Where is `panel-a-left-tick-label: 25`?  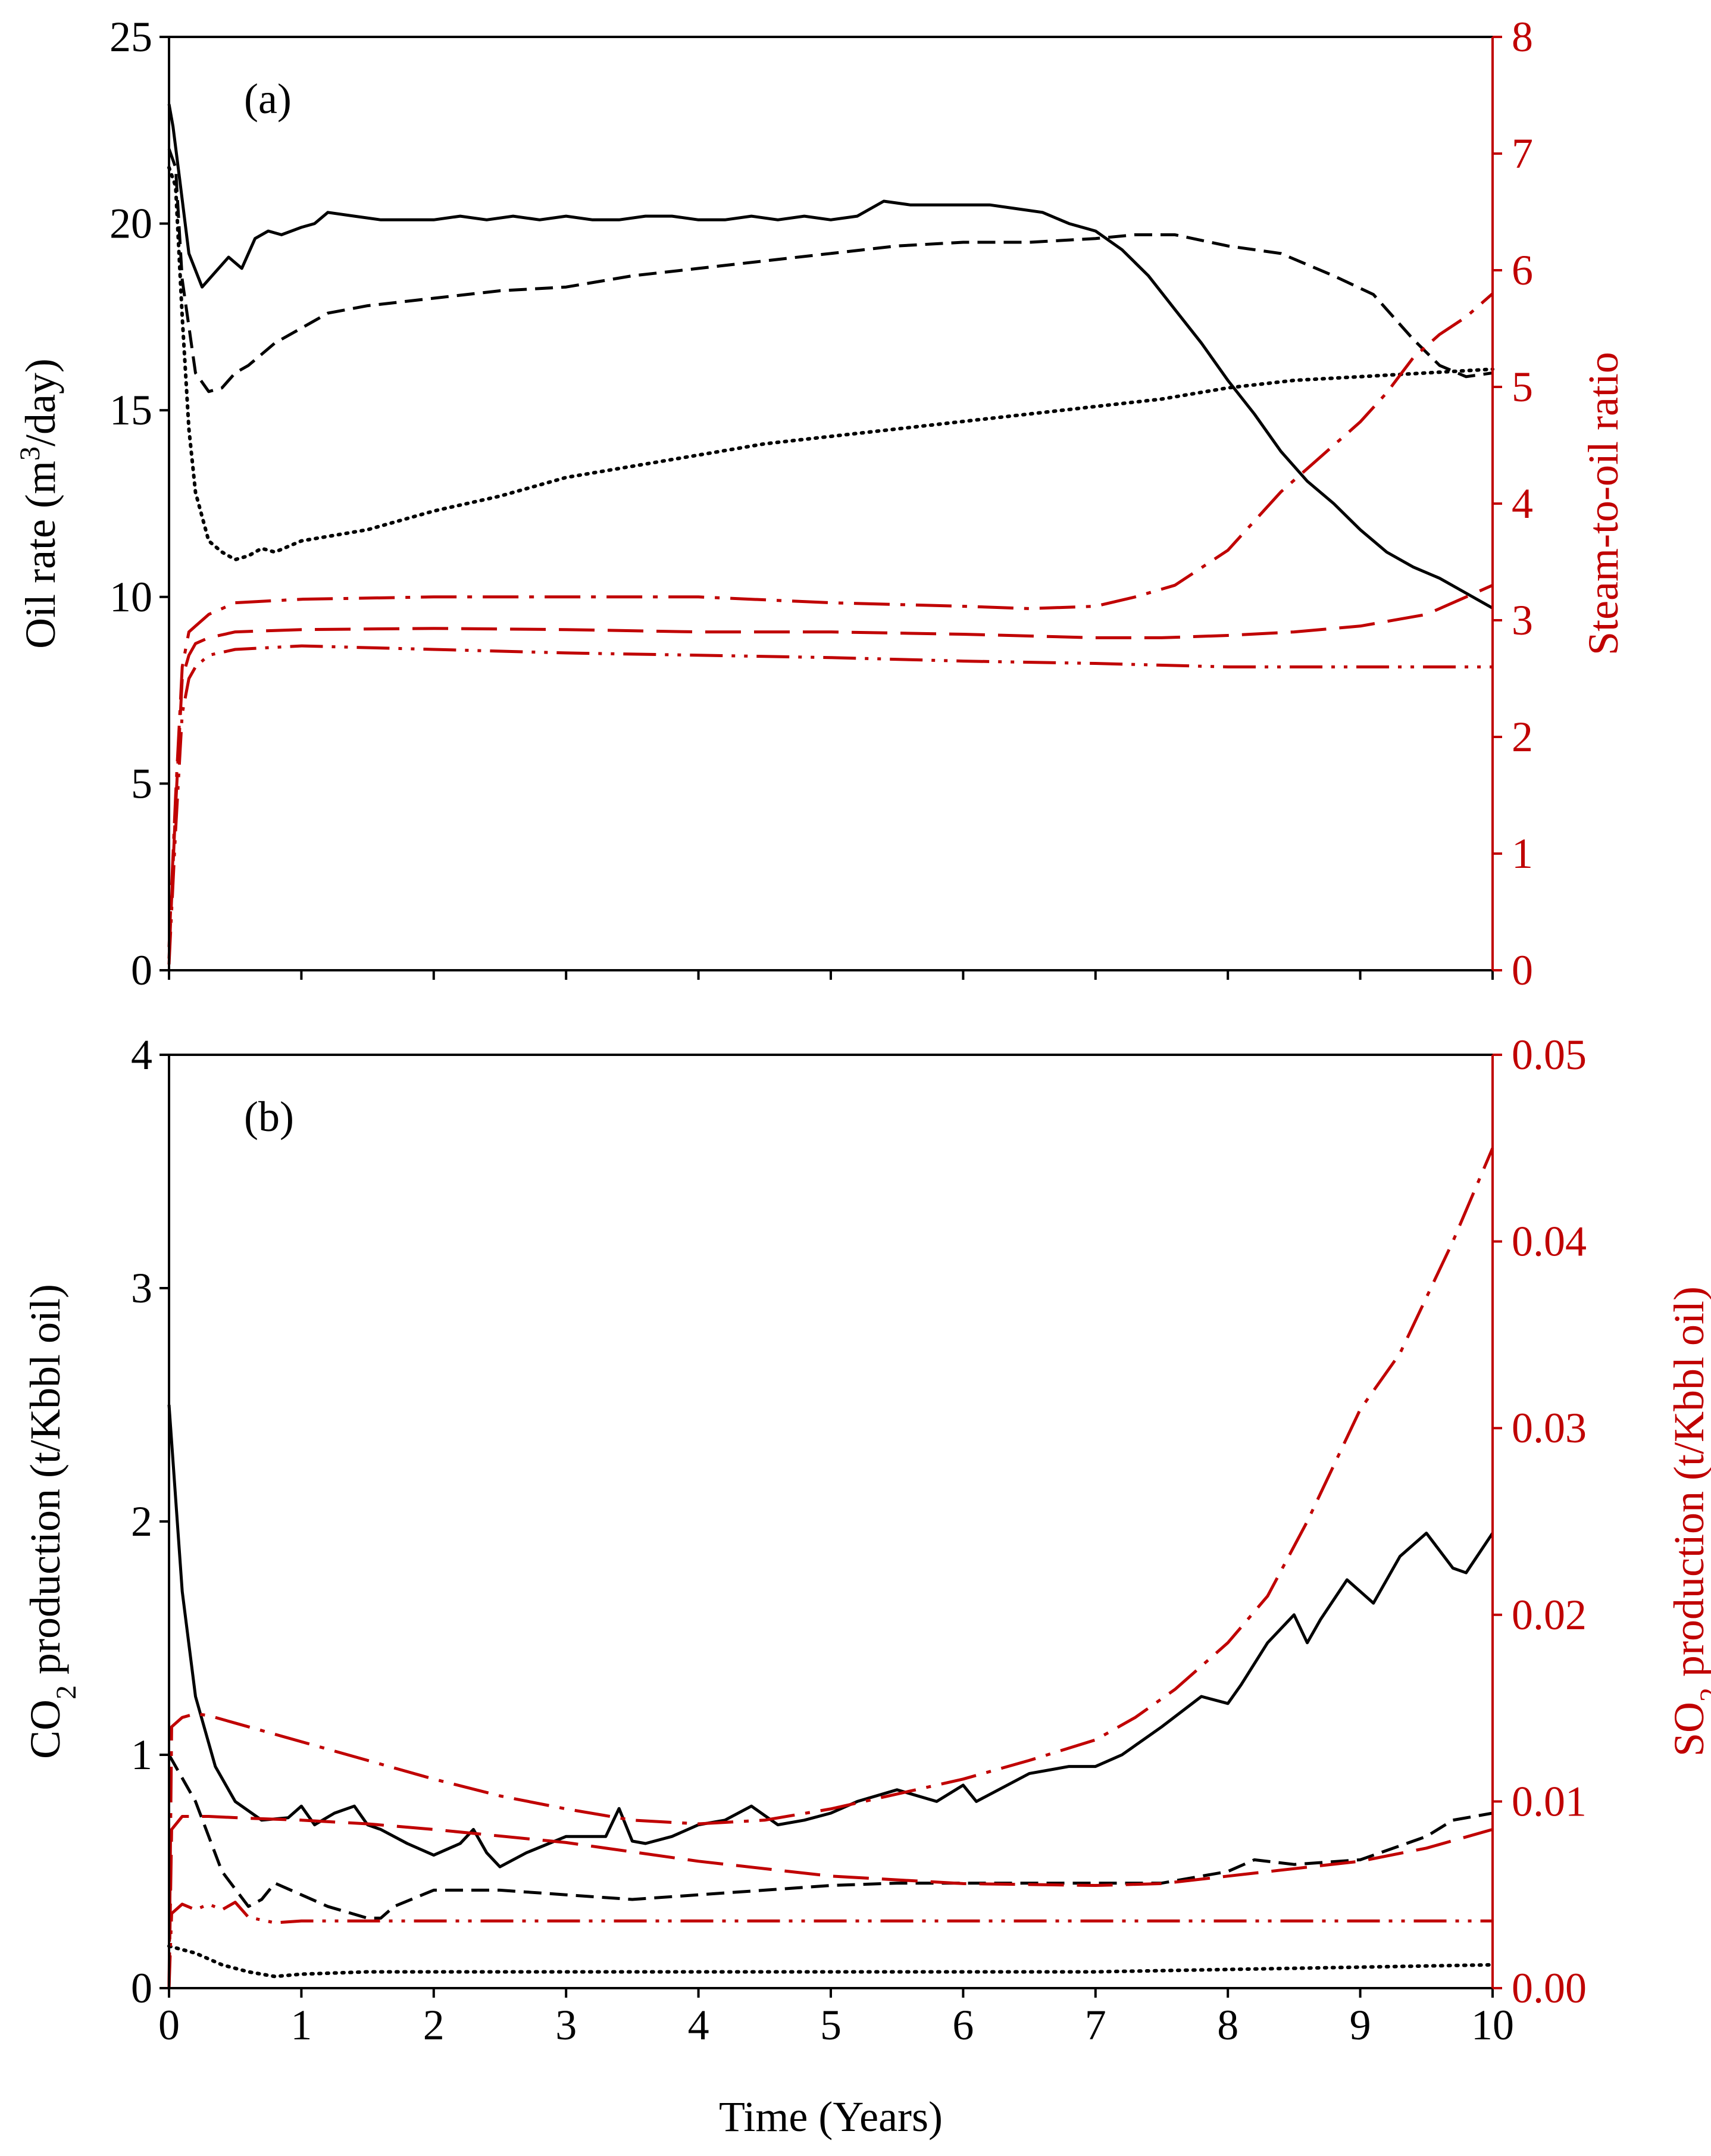 panel-a-left-tick-label: 25 is located at coordinates (131, 37).